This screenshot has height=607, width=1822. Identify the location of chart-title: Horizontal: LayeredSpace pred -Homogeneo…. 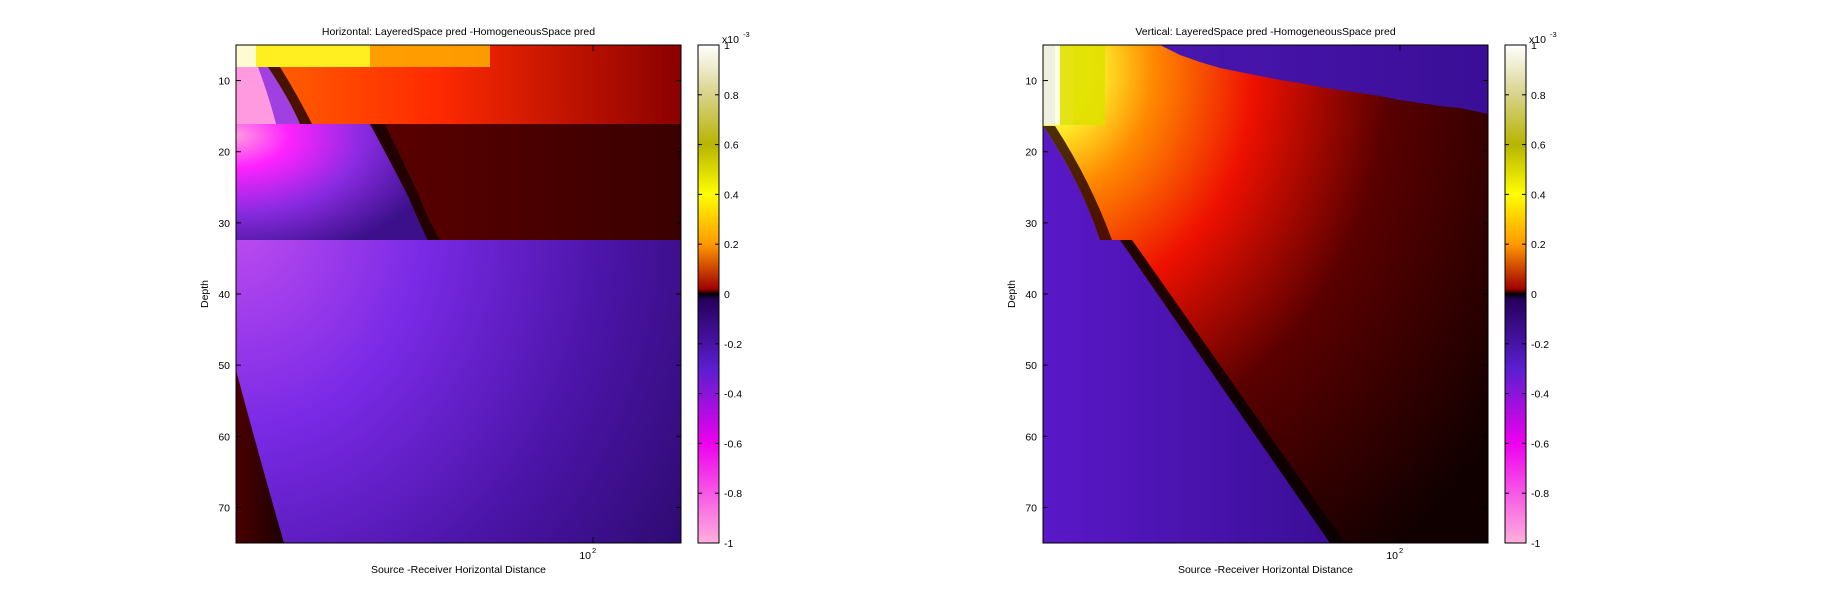
(458, 32).